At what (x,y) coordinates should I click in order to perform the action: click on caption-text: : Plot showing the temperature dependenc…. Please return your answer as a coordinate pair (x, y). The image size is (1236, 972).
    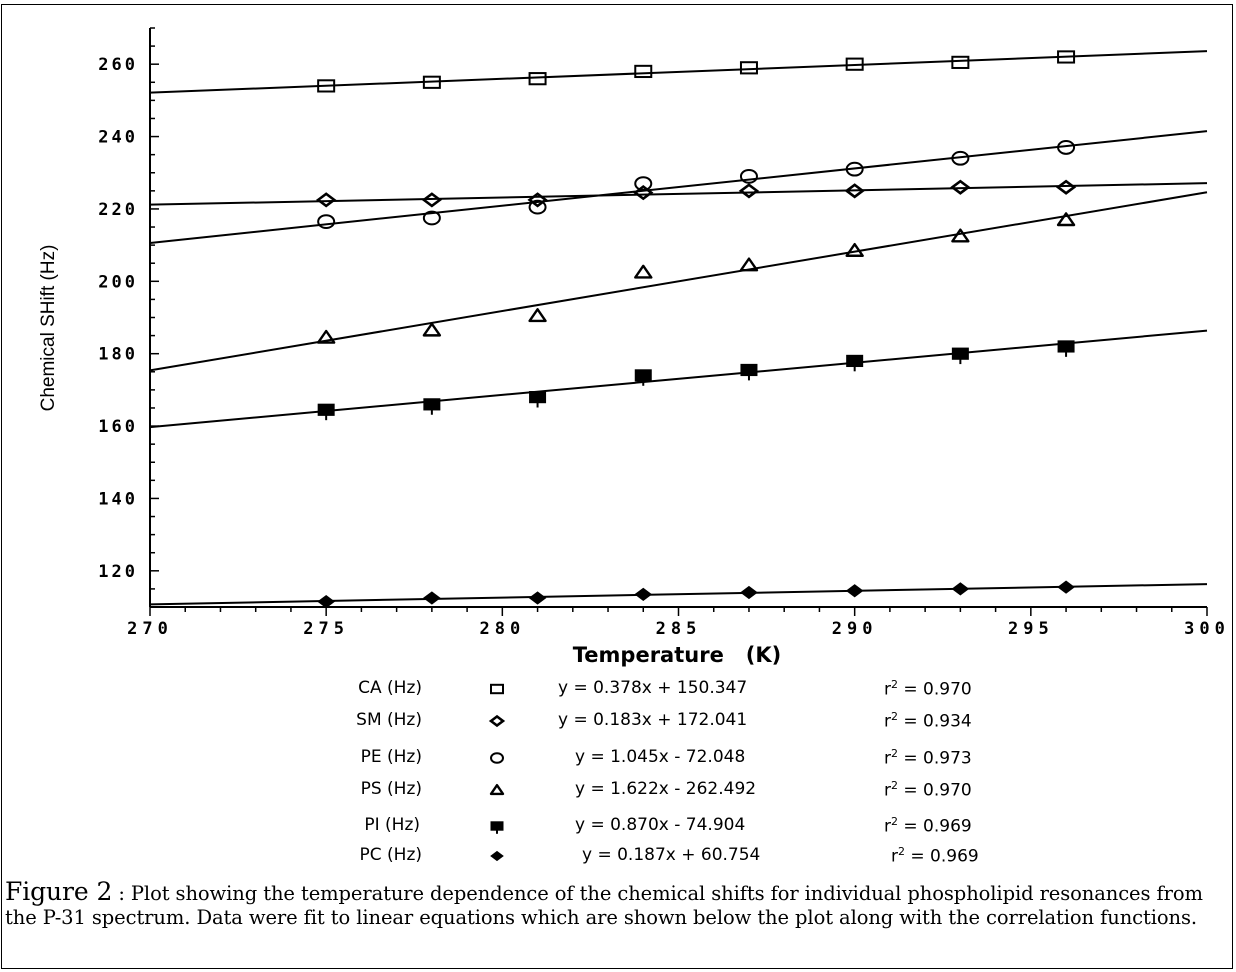
    Looking at the image, I should click on (604, 905).